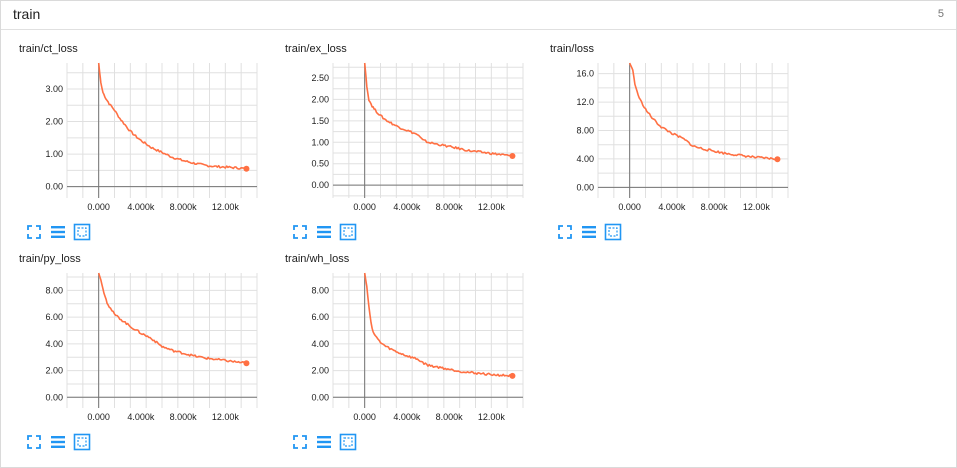  I want to click on card-title: train, so click(27, 14).